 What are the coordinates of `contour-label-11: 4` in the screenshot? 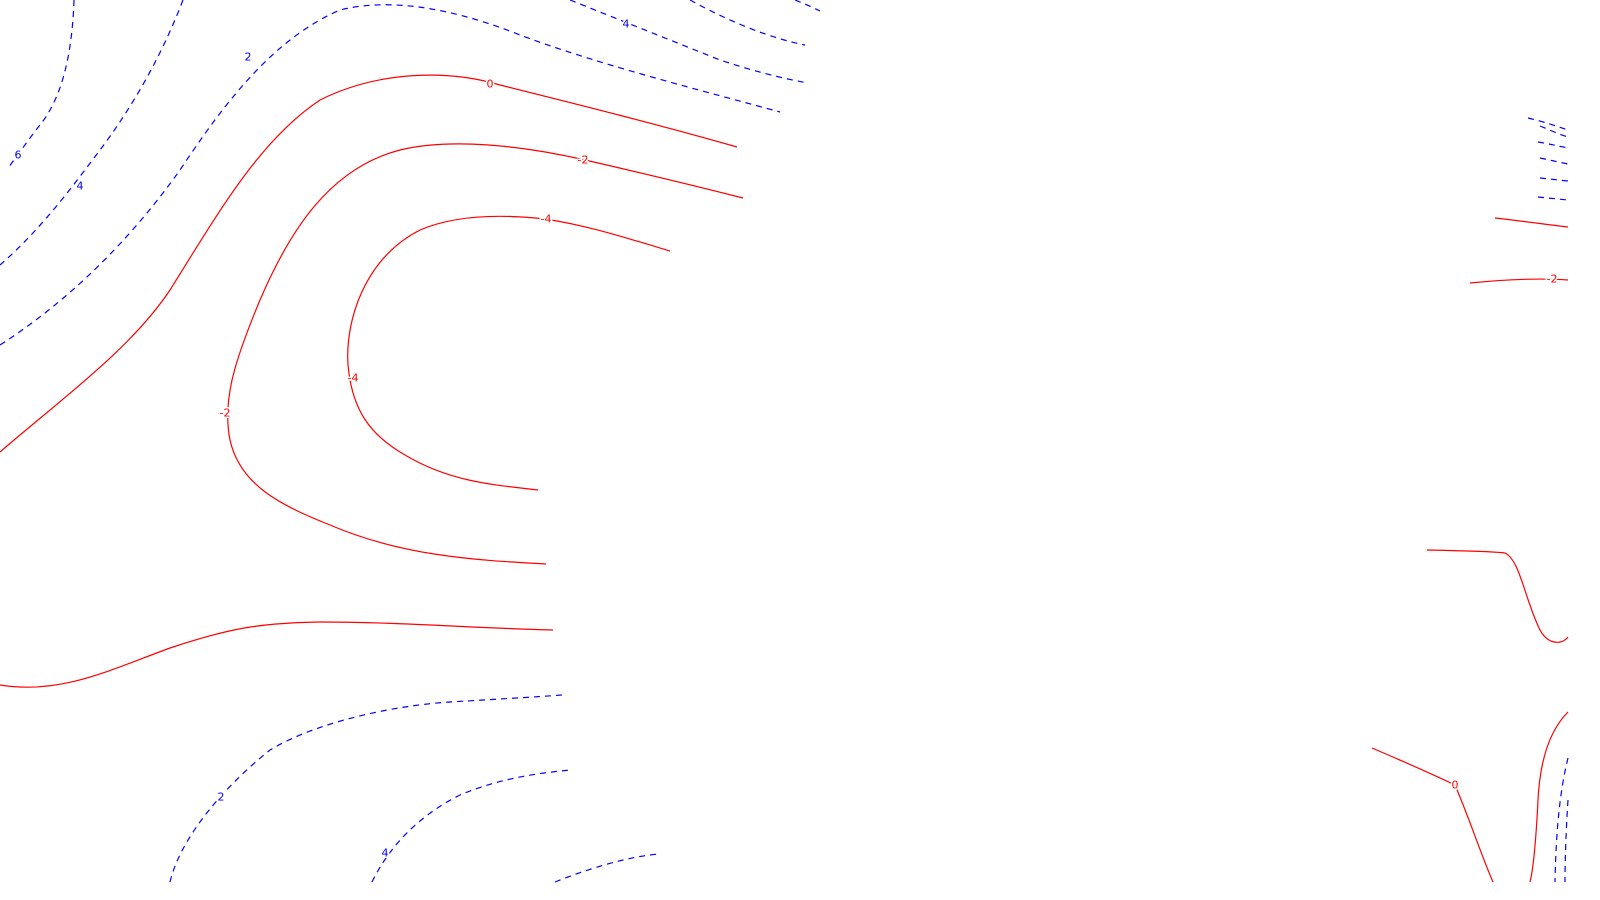 It's located at (385, 853).